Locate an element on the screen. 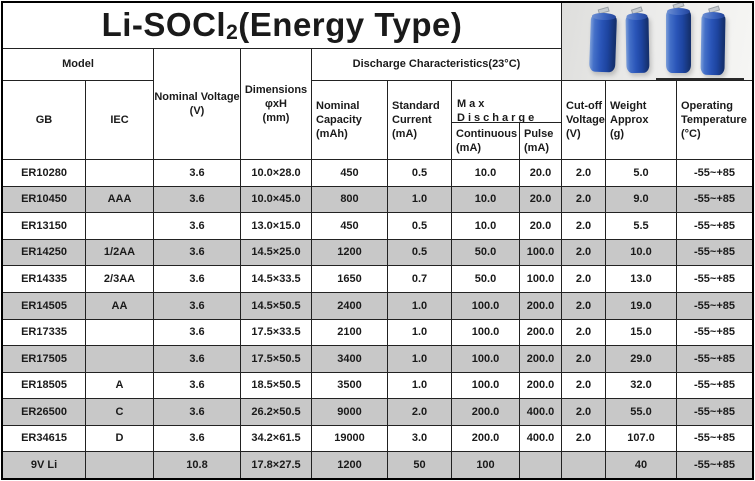 The height and width of the screenshot is (481, 755). cell-dimensions: 10.0×45.0 is located at coordinates (276, 199).